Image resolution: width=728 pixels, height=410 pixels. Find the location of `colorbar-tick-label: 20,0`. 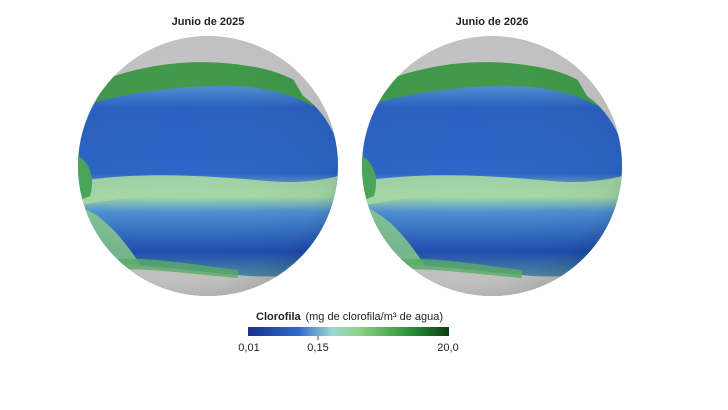

colorbar-tick-label: 20,0 is located at coordinates (447, 348).